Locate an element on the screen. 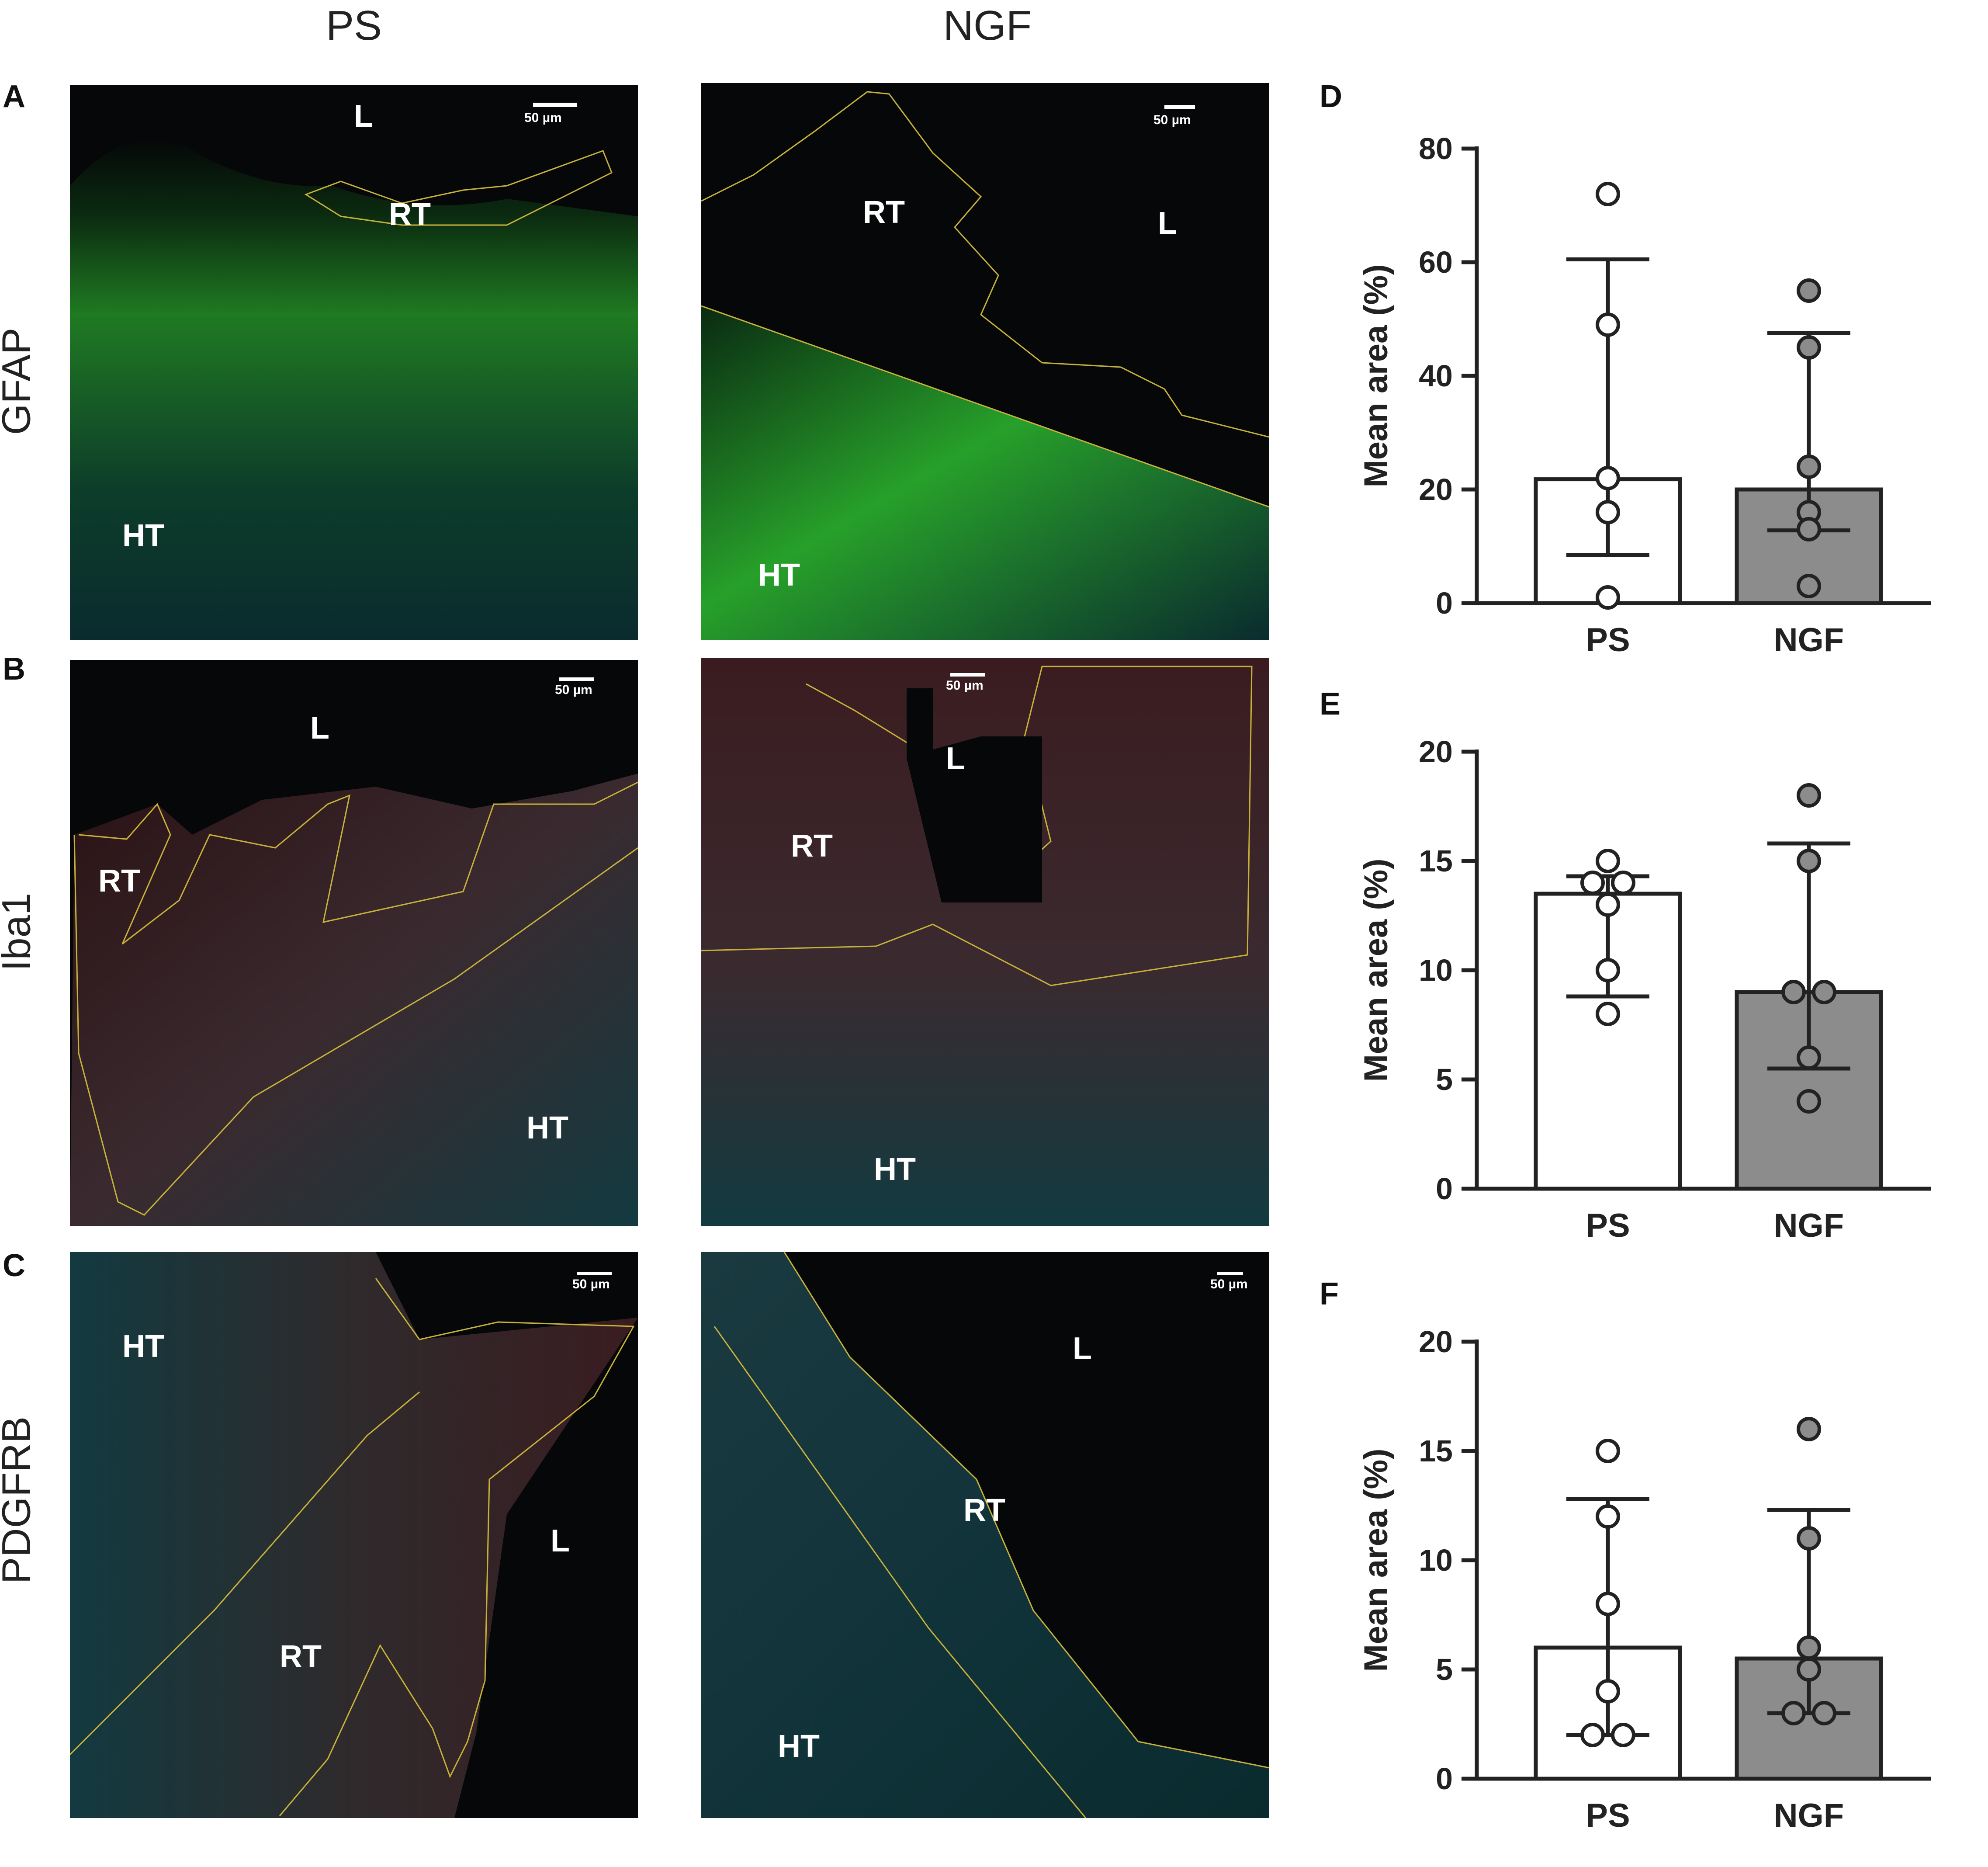 This screenshot has height=1867, width=1988. column-header-ngf: NGF is located at coordinates (987, 25).